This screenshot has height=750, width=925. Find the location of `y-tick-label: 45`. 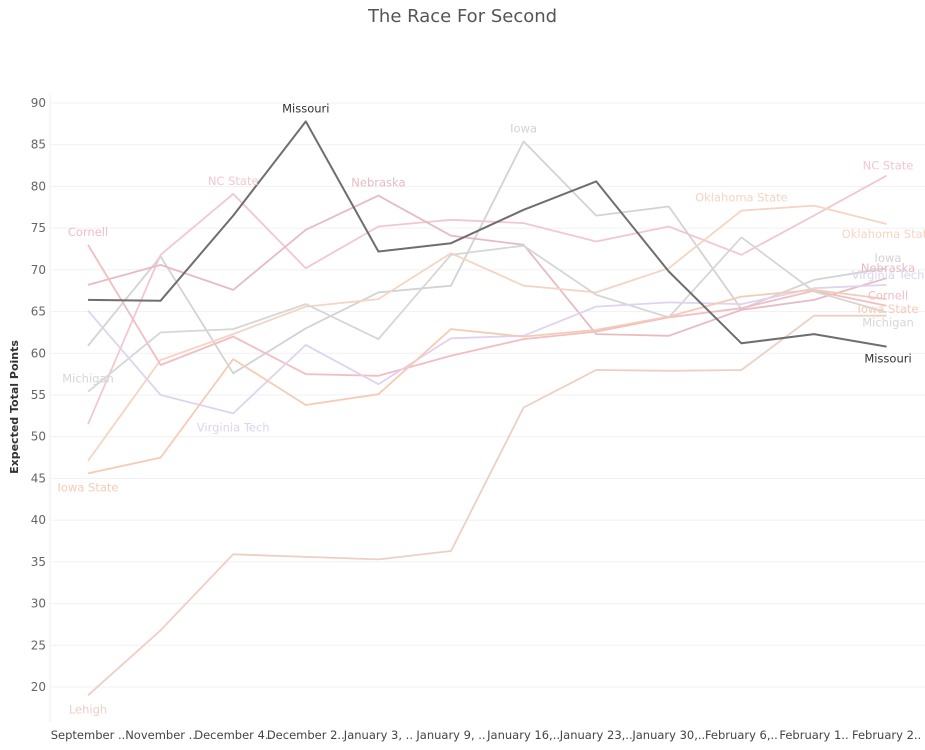

y-tick-label: 45 is located at coordinates (38, 478).